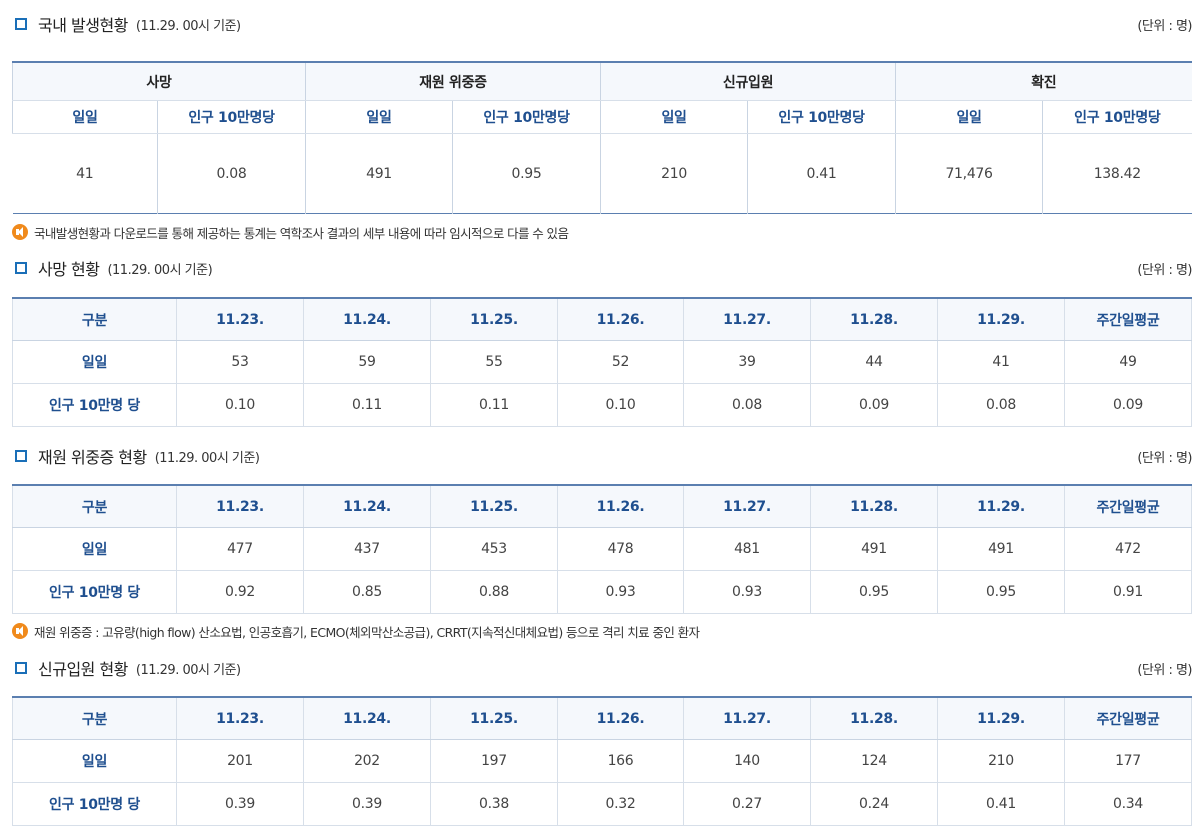 The height and width of the screenshot is (837, 1201). I want to click on value-cell: 210, so click(674, 173).